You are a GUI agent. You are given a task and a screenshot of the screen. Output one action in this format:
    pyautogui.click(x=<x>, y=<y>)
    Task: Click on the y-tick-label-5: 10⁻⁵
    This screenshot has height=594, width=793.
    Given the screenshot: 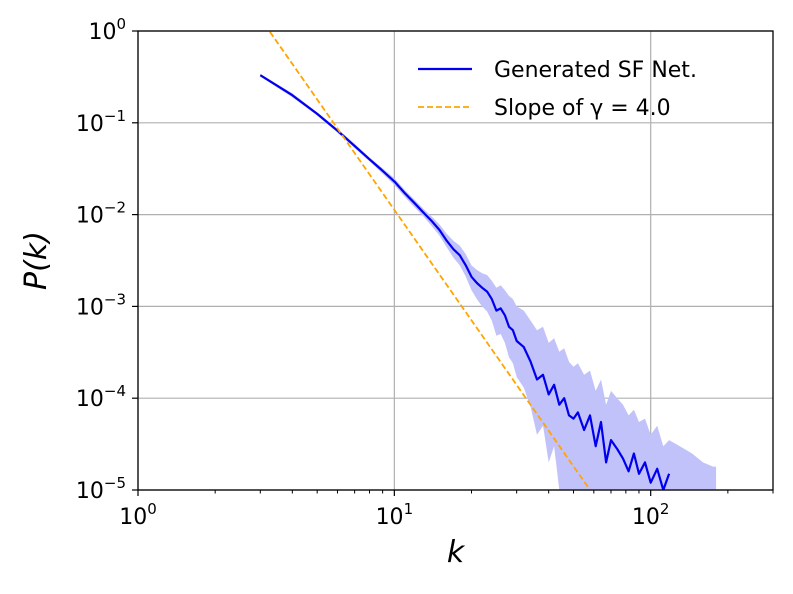 What is the action you would take?
    pyautogui.click(x=101, y=489)
    